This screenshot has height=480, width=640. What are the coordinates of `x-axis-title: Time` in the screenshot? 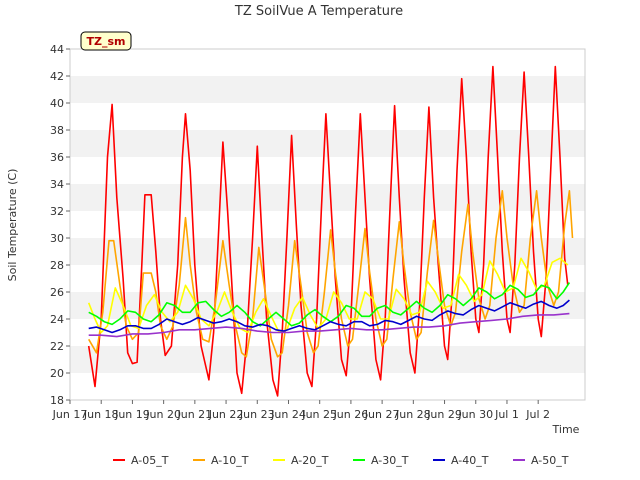 It's located at (566, 429).